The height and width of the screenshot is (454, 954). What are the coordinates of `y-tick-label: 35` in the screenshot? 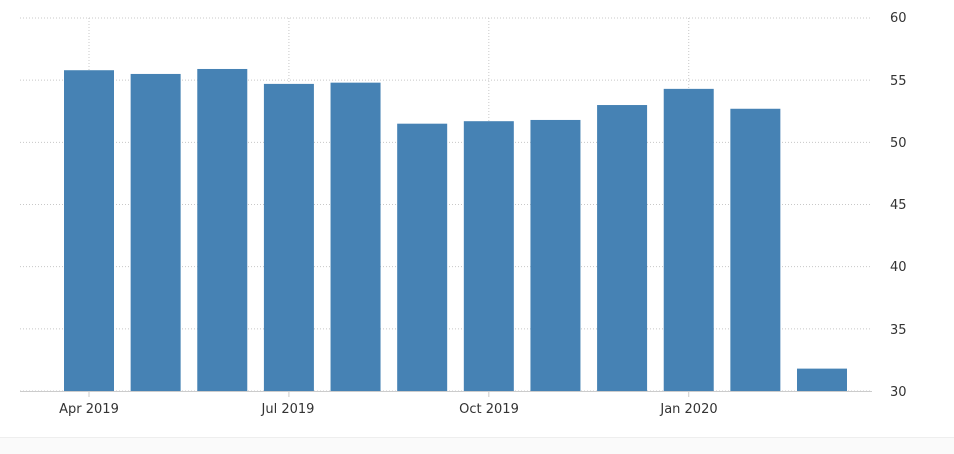 It's located at (898, 330).